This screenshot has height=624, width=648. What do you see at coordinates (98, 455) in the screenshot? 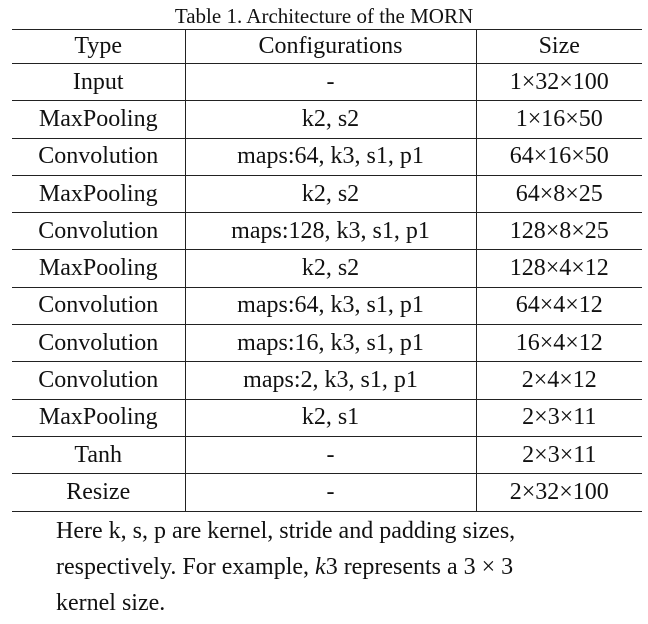
I see `cell-type: Tanh` at bounding box center [98, 455].